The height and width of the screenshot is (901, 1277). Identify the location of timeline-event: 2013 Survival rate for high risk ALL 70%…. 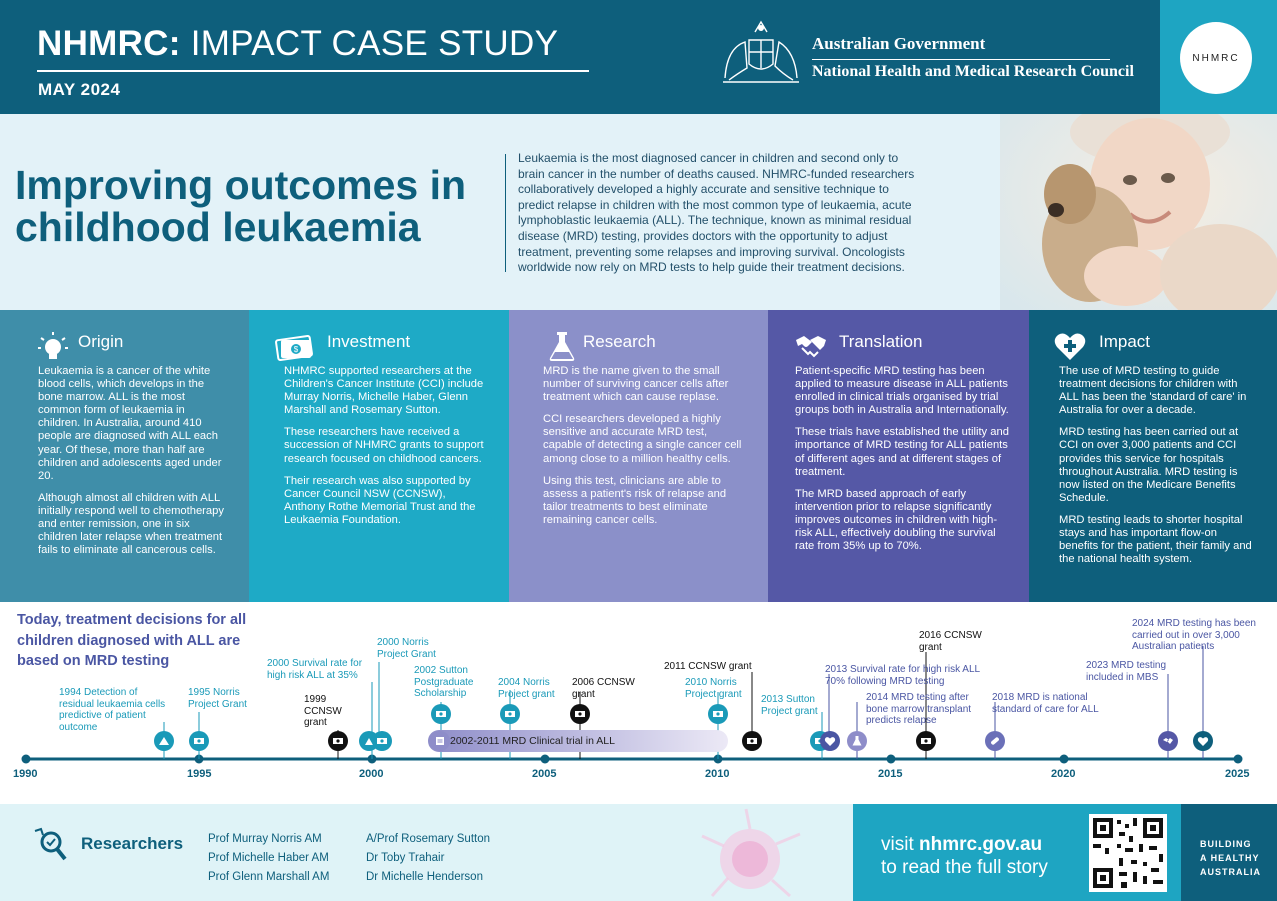
(903, 675).